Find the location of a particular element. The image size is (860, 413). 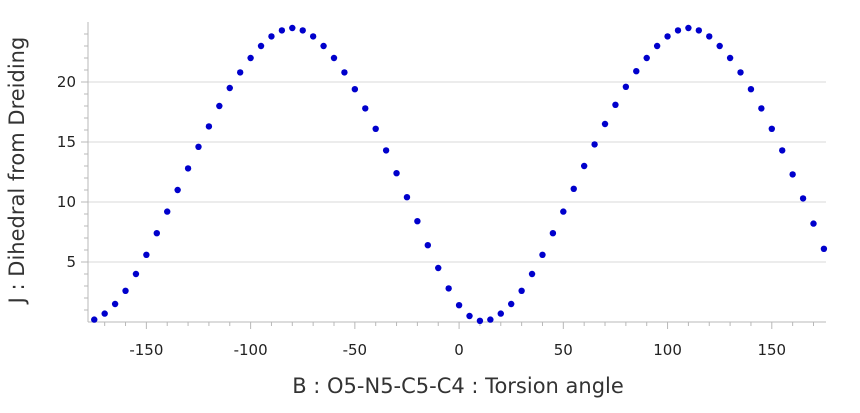

x-tick-label: -150 is located at coordinates (146, 350).